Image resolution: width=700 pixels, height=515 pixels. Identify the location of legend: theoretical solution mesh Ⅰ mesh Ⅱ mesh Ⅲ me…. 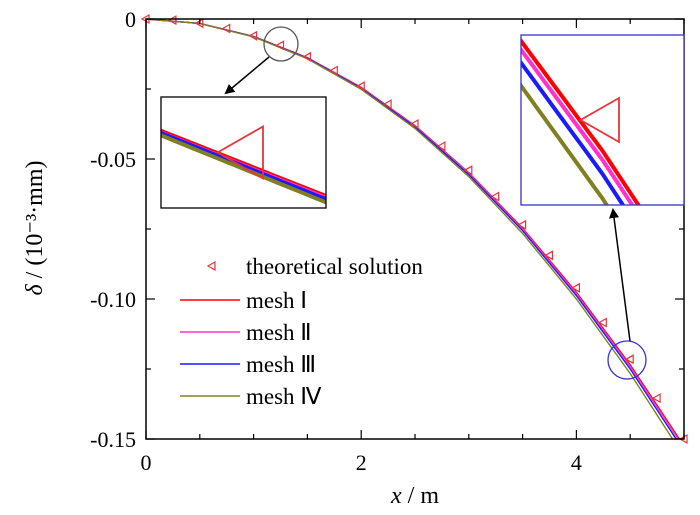
(301, 331).